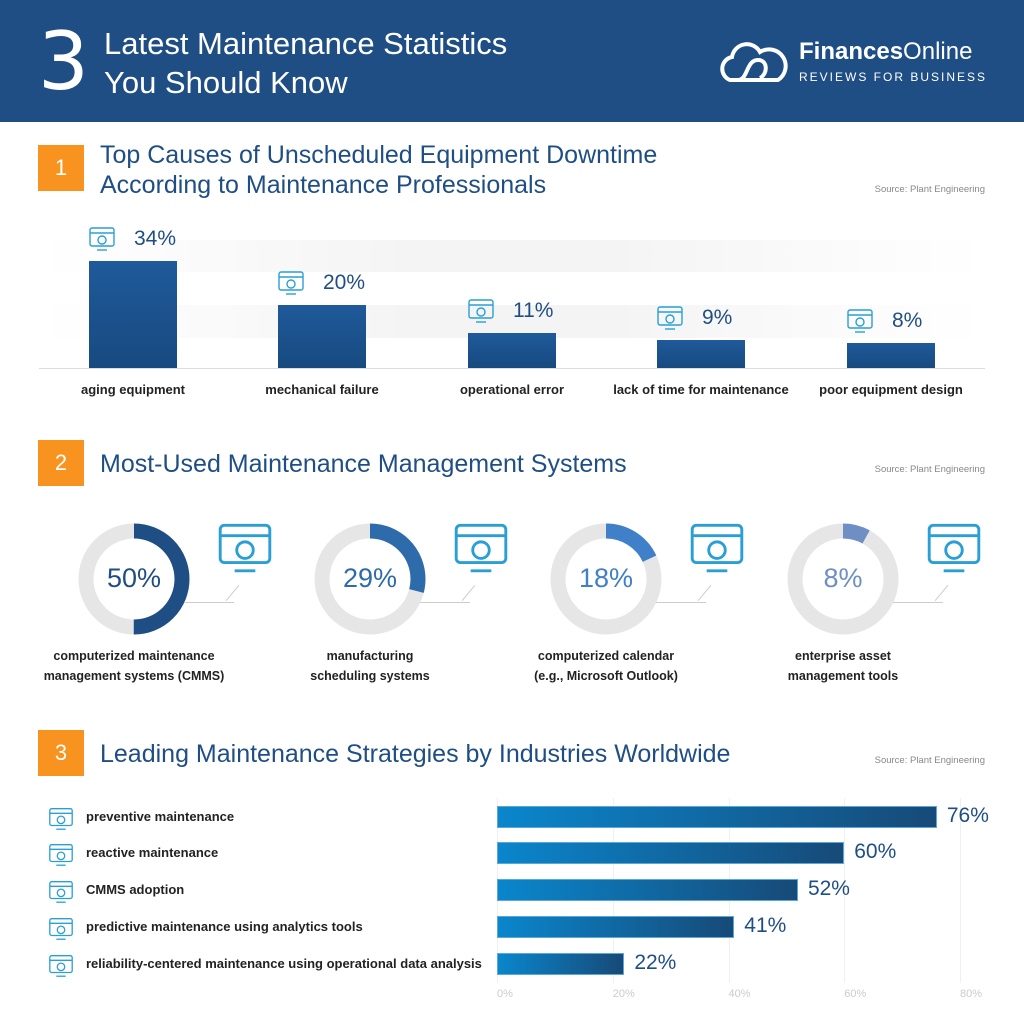 The width and height of the screenshot is (1024, 1024). Describe the element at coordinates (61, 854) in the screenshot. I see `worker-icon` at that location.